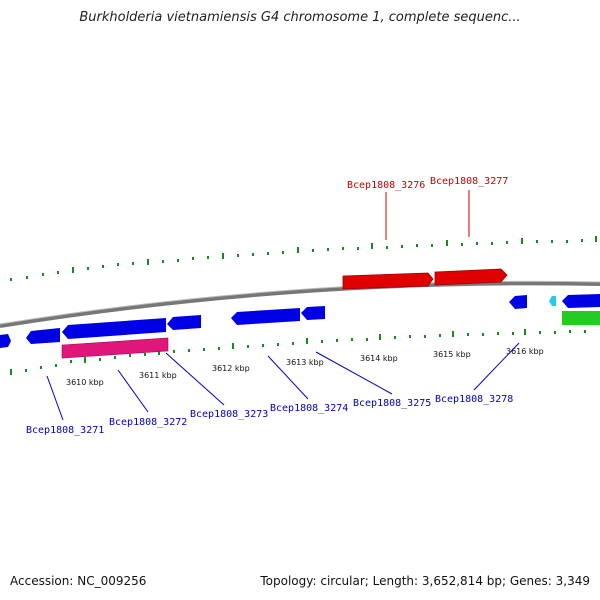 This screenshot has height=600, width=600. What do you see at coordinates (300, 304) in the screenshot?
I see `chromosome-backbone` at bounding box center [300, 304].